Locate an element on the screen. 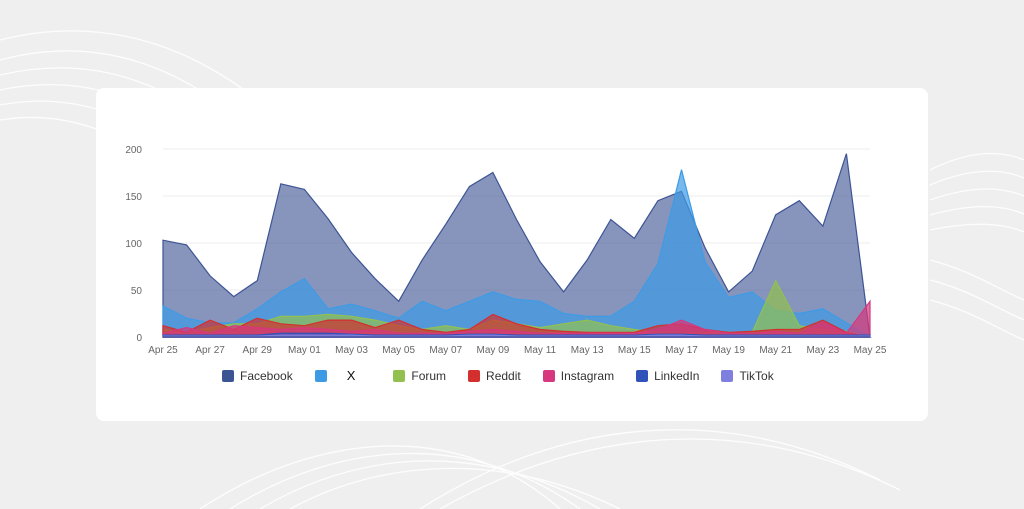 Image resolution: width=1024 pixels, height=509 pixels. area-series-instagram is located at coordinates (516, 318).